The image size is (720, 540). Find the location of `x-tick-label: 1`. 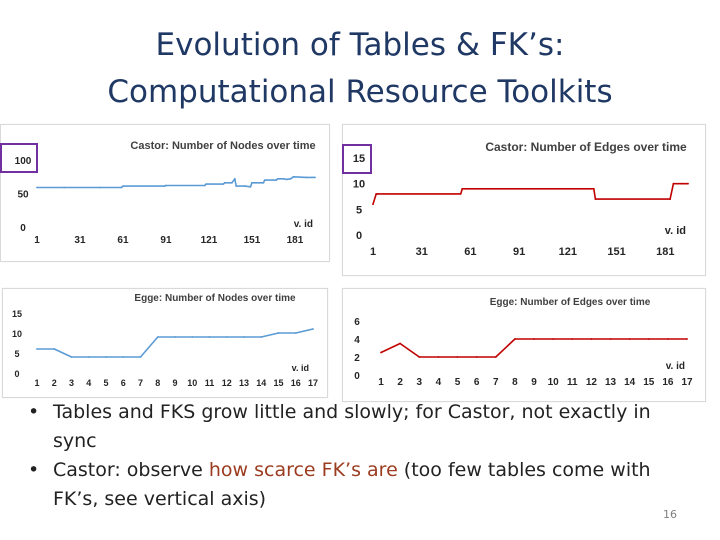

x-tick-label: 1 is located at coordinates (373, 252).